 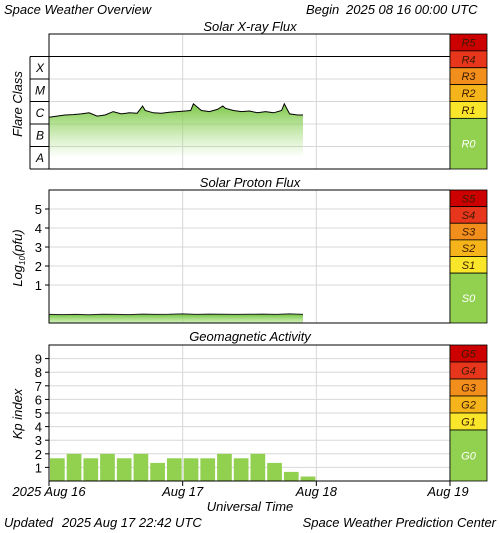 I want to click on header-begin-label: Begin, so click(x=322, y=9).